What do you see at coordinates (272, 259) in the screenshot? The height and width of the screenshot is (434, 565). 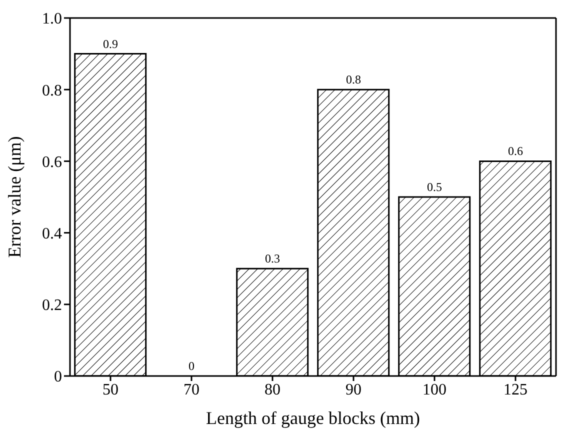 I see `data-label: 0.3` at bounding box center [272, 259].